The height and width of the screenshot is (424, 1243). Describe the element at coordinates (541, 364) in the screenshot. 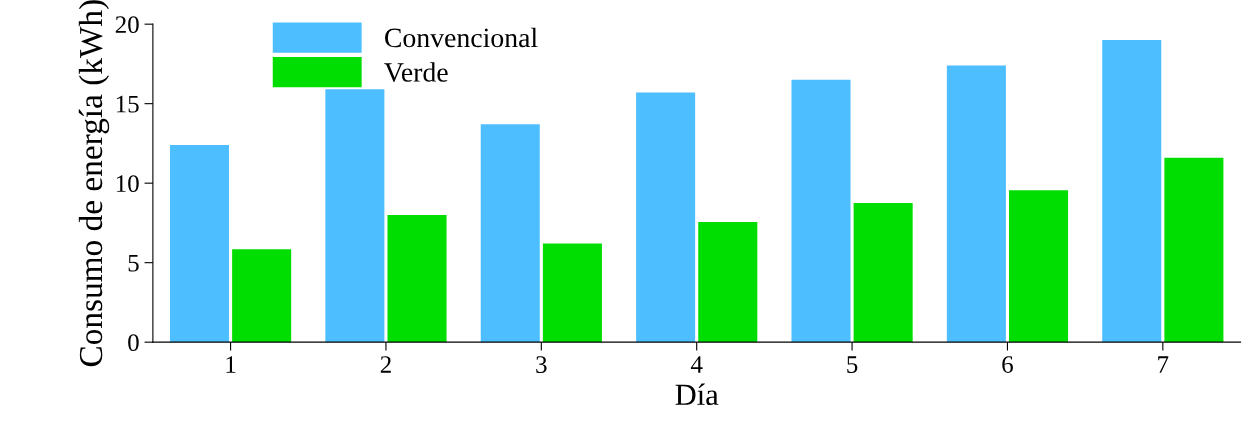

I see `x-tick-label: 3` at that location.